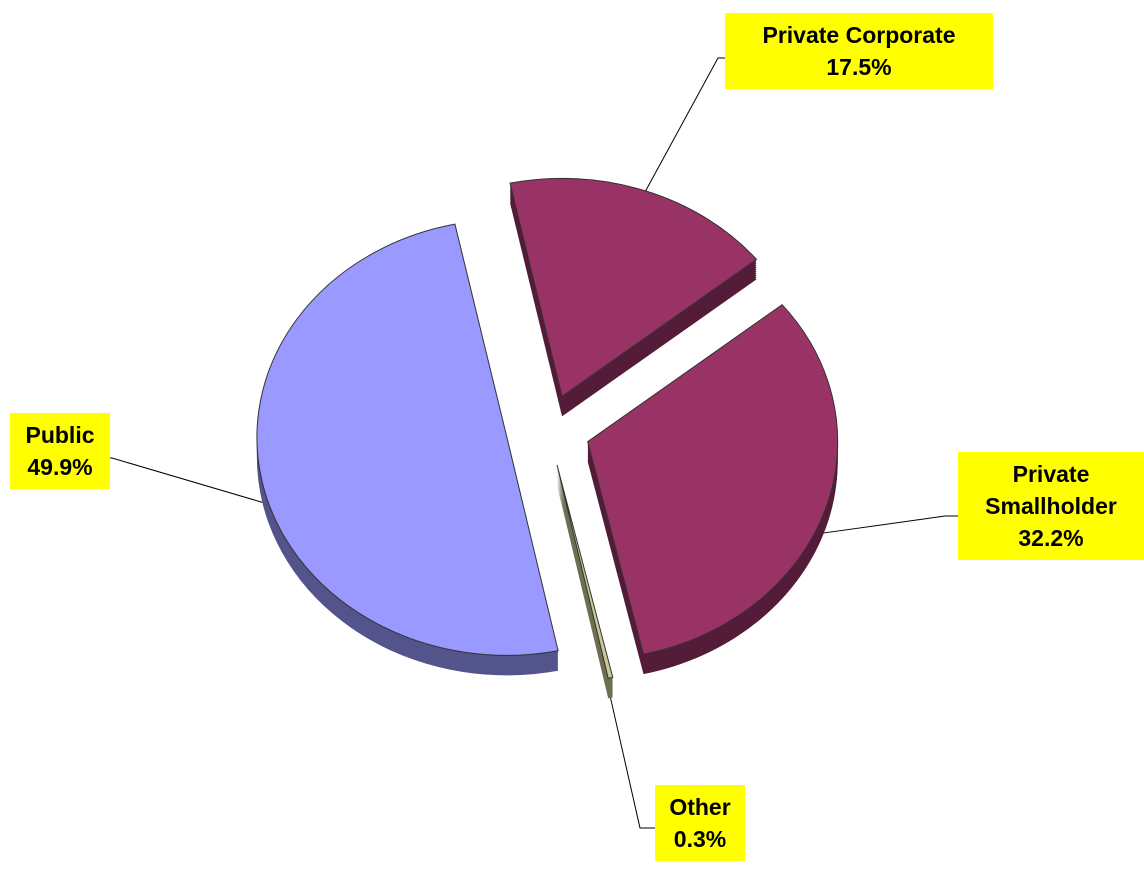  I want to click on label-name: Public, so click(60, 435).